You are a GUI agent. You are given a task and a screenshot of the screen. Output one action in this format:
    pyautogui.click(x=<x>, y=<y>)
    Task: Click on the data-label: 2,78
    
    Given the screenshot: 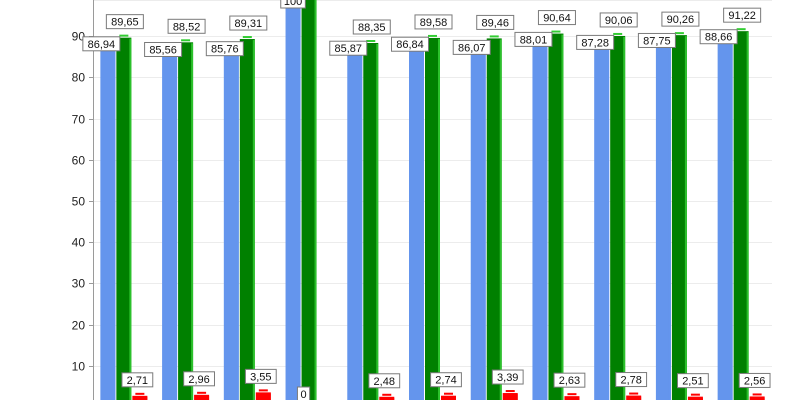 What is the action you would take?
    pyautogui.click(x=630, y=381)
    